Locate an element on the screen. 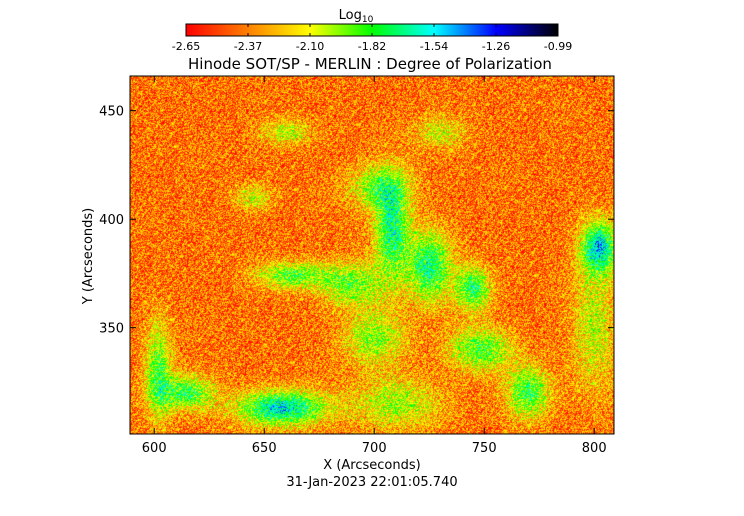  timestamp: 31-Jan-2023 22:01:05.740 is located at coordinates (371, 482).